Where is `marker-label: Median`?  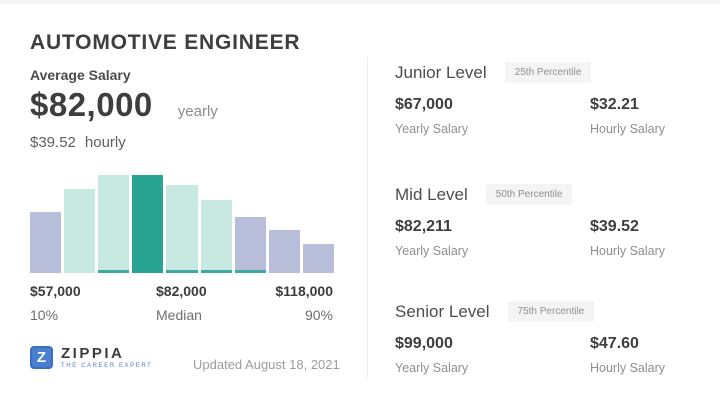 marker-label: Median is located at coordinates (179, 315).